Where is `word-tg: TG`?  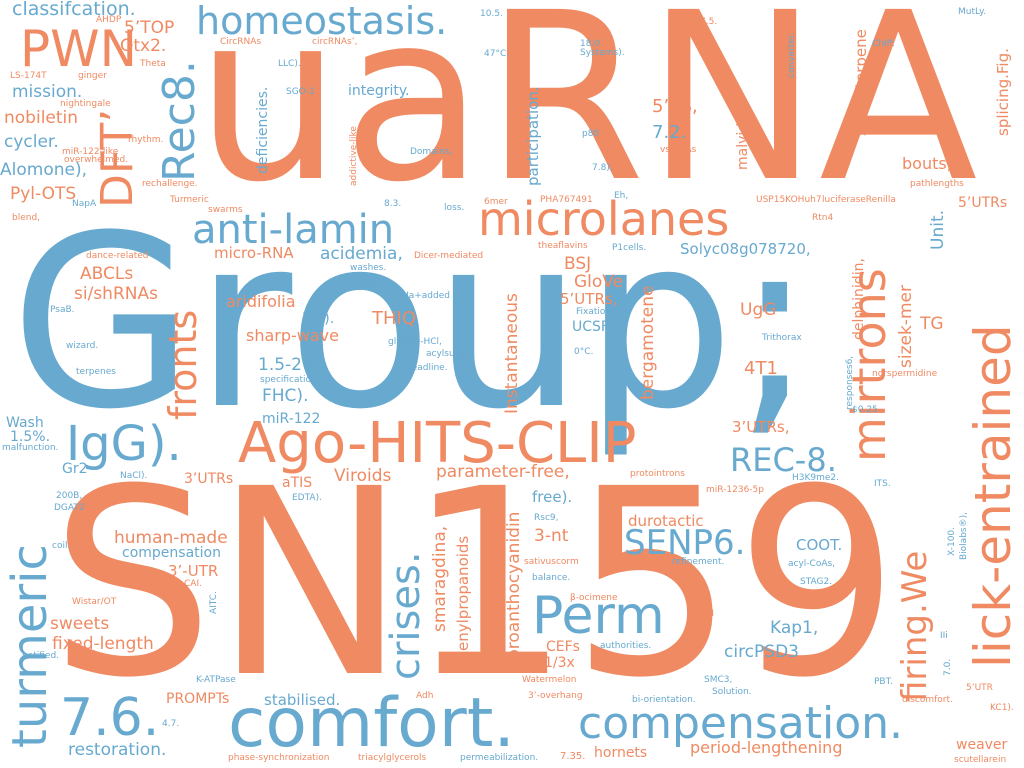
word-tg: TG is located at coordinates (932, 324).